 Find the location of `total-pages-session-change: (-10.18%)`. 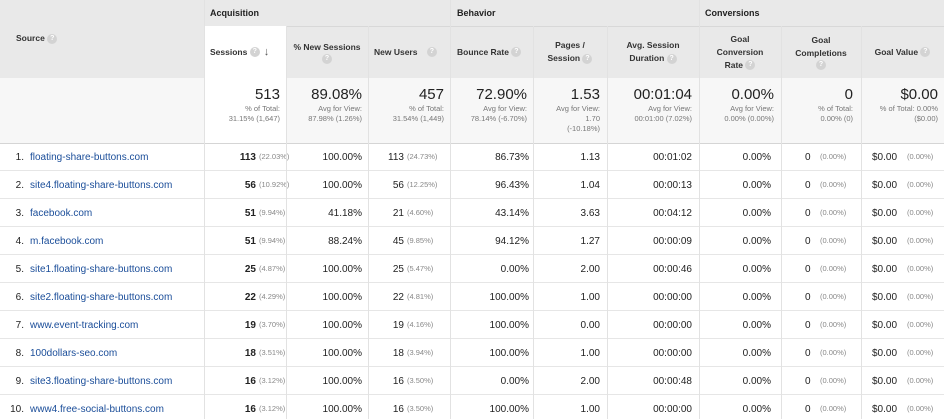

total-pages-session-change: (-10.18%) is located at coordinates (583, 128).